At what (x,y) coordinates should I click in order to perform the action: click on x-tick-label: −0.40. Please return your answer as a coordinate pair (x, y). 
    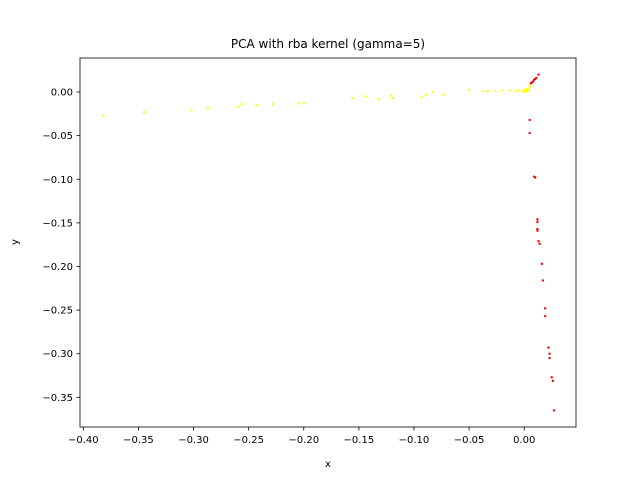
    Looking at the image, I should click on (83, 440).